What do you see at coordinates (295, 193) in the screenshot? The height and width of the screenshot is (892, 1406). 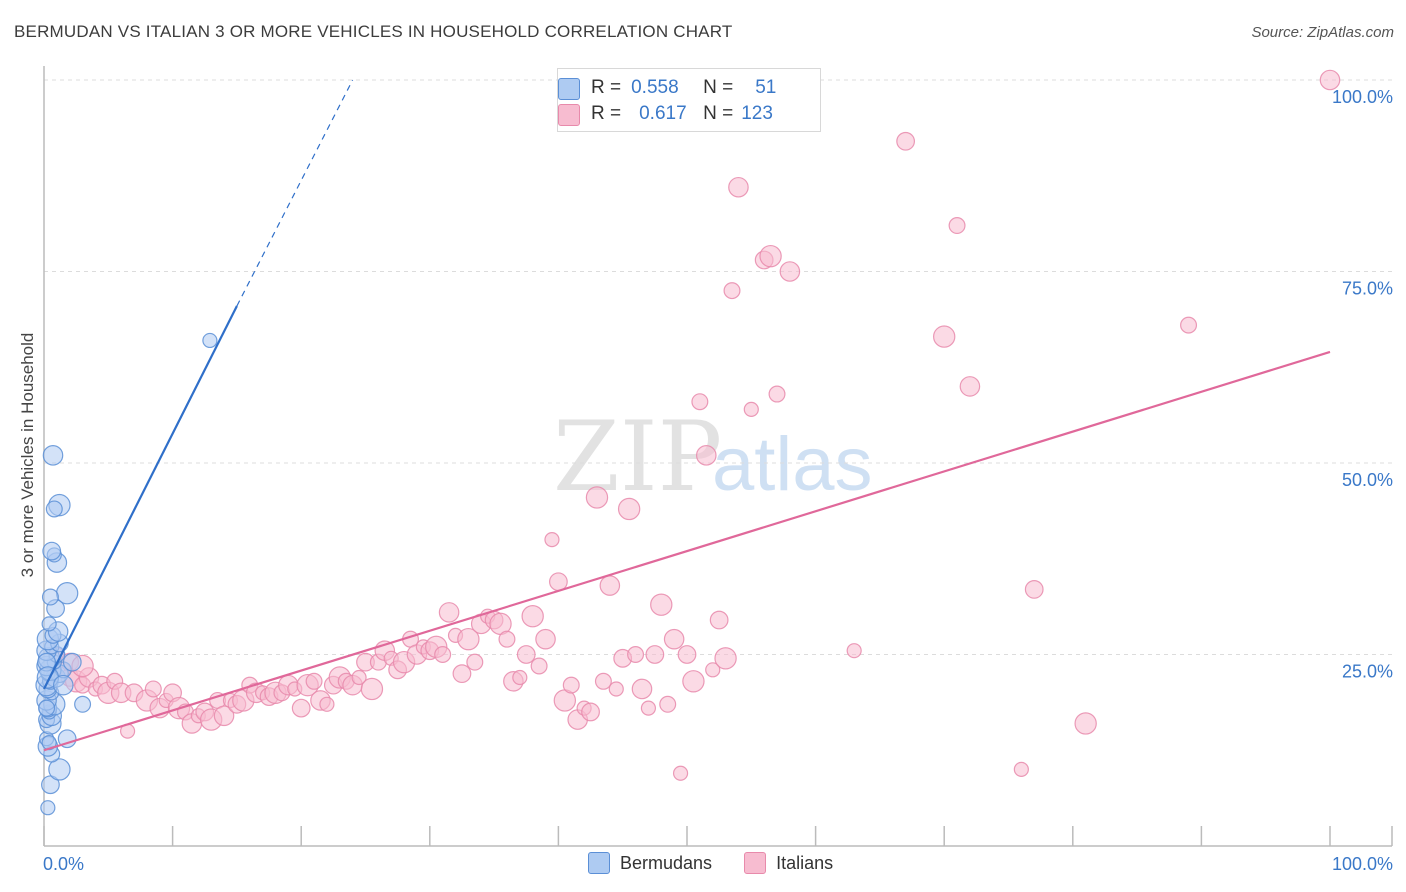 I see `bermudans-trend-extension` at bounding box center [295, 193].